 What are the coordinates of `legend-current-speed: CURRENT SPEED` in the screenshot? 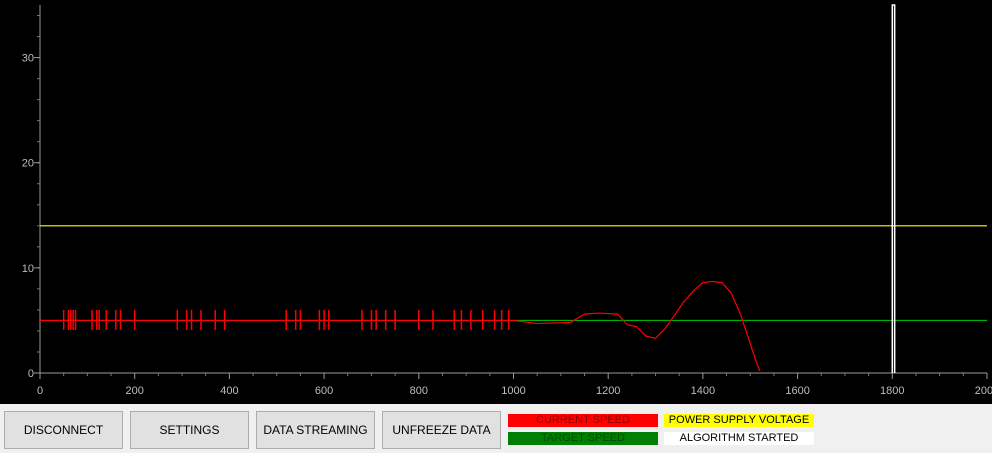 It's located at (583, 420).